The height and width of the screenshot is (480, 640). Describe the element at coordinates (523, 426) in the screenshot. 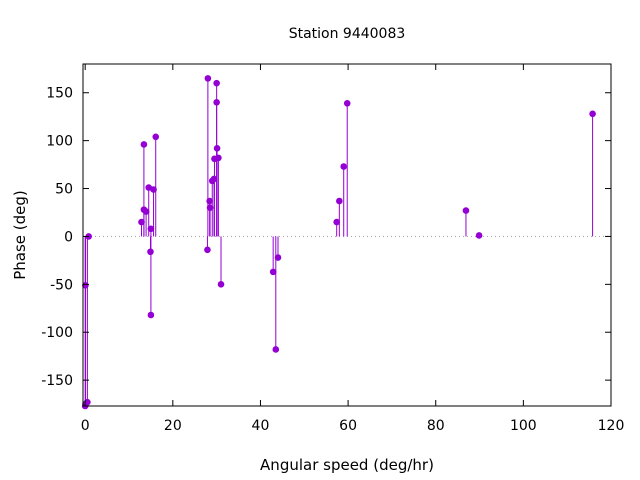

I see `x-tick-label: 100` at that location.